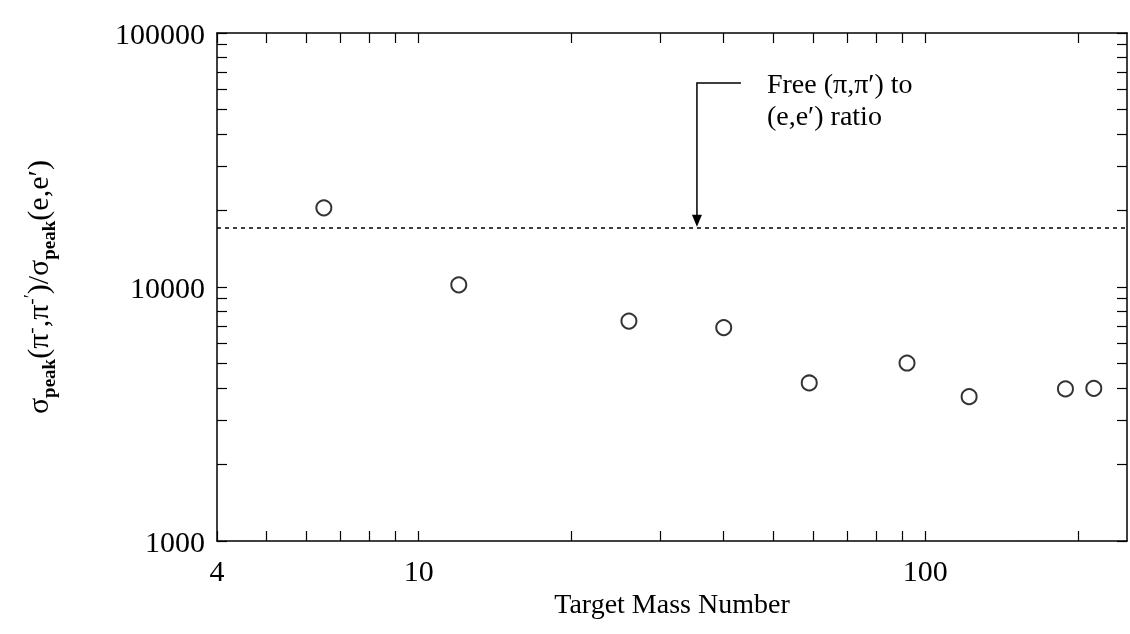 The height and width of the screenshot is (634, 1130). I want to click on y-tick-label: 10000, so click(167, 287).